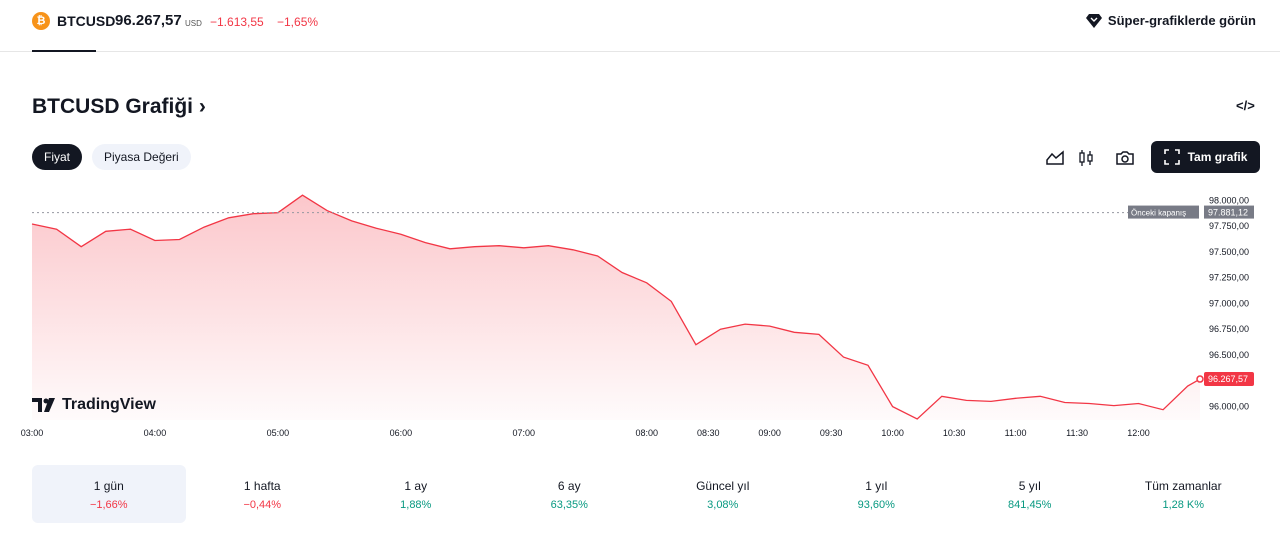 The width and height of the screenshot is (1280, 547). What do you see at coordinates (1030, 494) in the screenshot?
I see `period-tab-6: 5 yıl 841,45%` at bounding box center [1030, 494].